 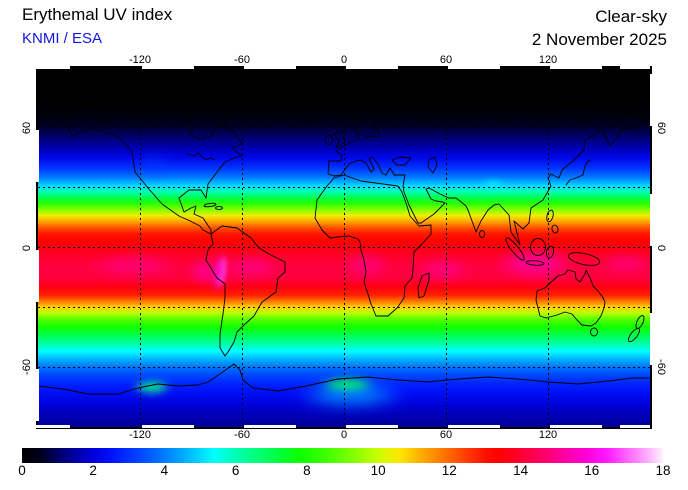 I want to click on coastline-hispaniola, so click(x=219, y=208).